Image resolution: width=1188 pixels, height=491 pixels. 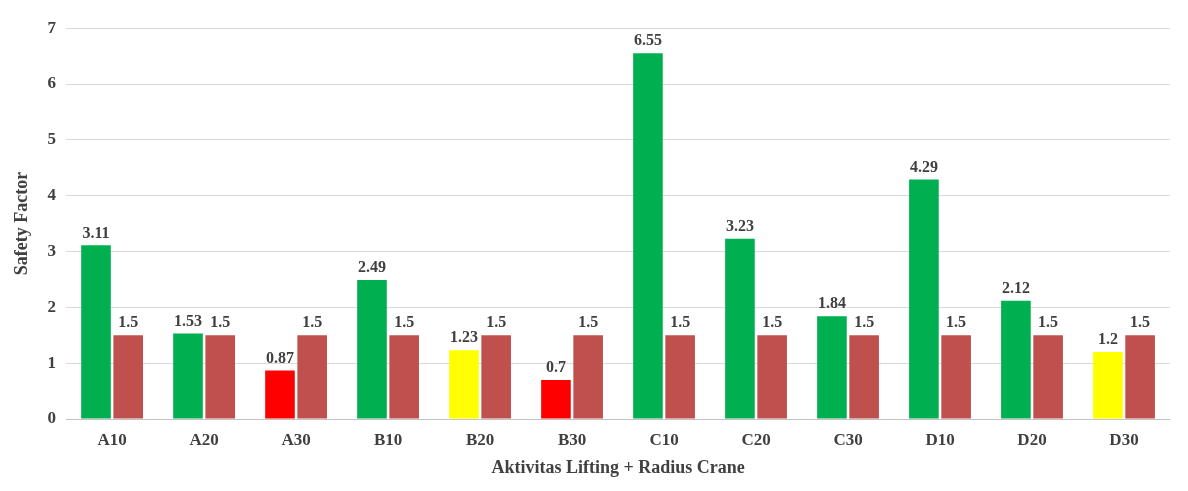 I want to click on y-tick-label: 2, so click(x=52, y=306).